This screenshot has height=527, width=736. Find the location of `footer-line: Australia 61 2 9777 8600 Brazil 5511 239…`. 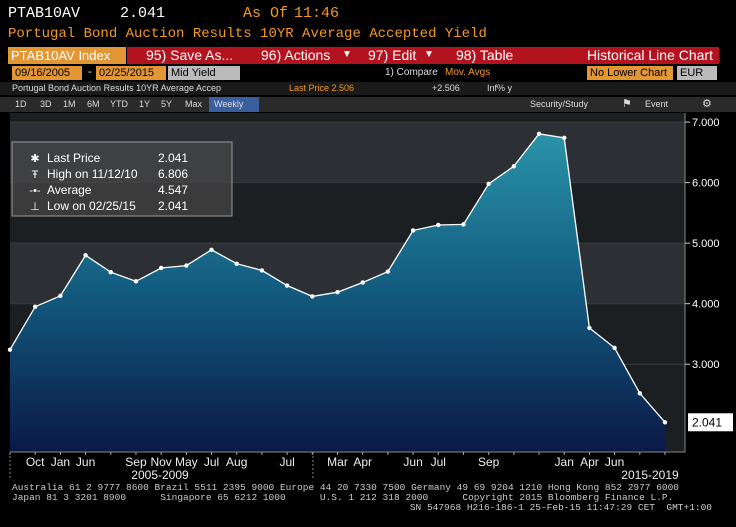

footer-line: Australia 61 2 9777 8600 Brazil 5511 239… is located at coordinates (346, 487).